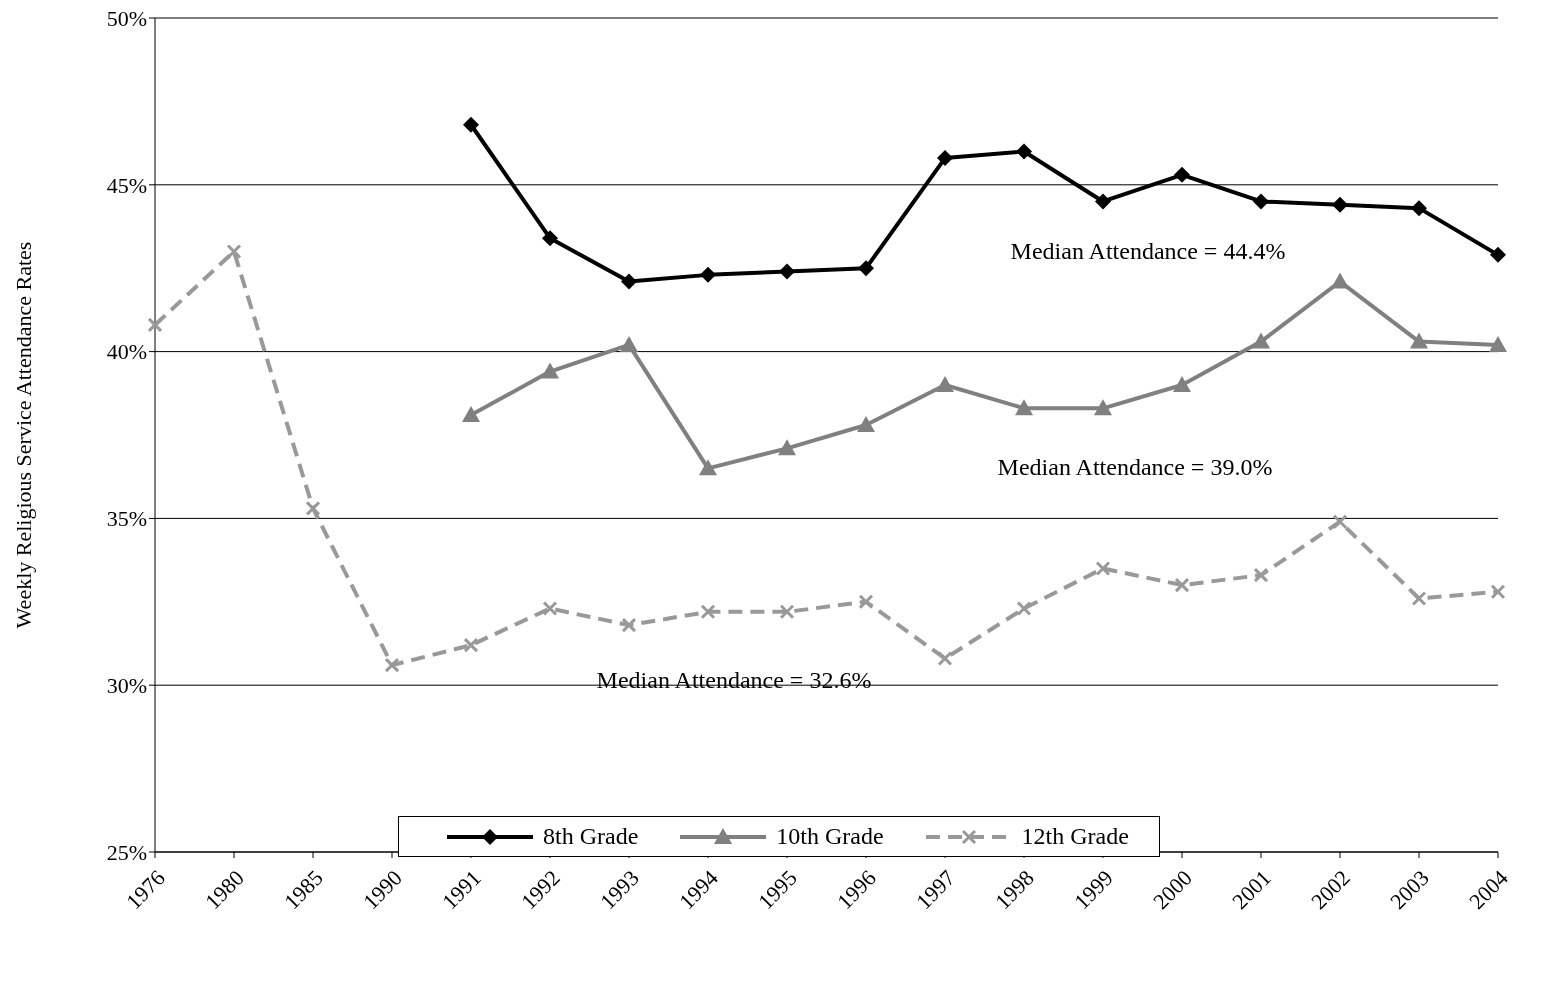 This screenshot has height=997, width=1544. Describe the element at coordinates (1148, 251) in the screenshot. I see `annotation: Median Attendance = 44.4%` at that location.